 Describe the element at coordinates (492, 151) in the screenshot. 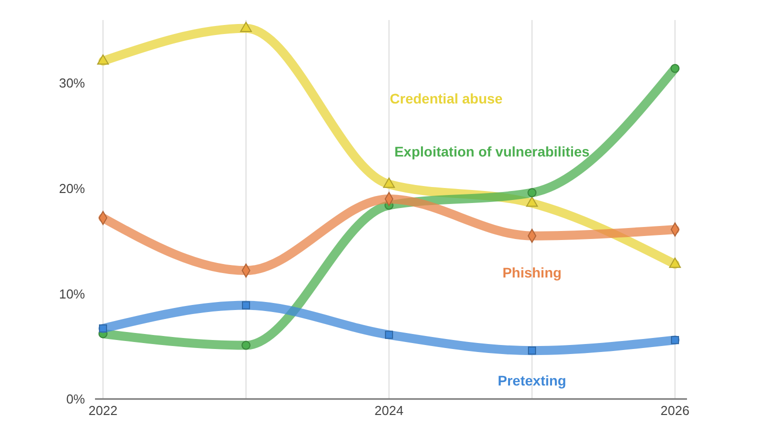

I see `series-label: Exploitation of vulnerabilities` at that location.